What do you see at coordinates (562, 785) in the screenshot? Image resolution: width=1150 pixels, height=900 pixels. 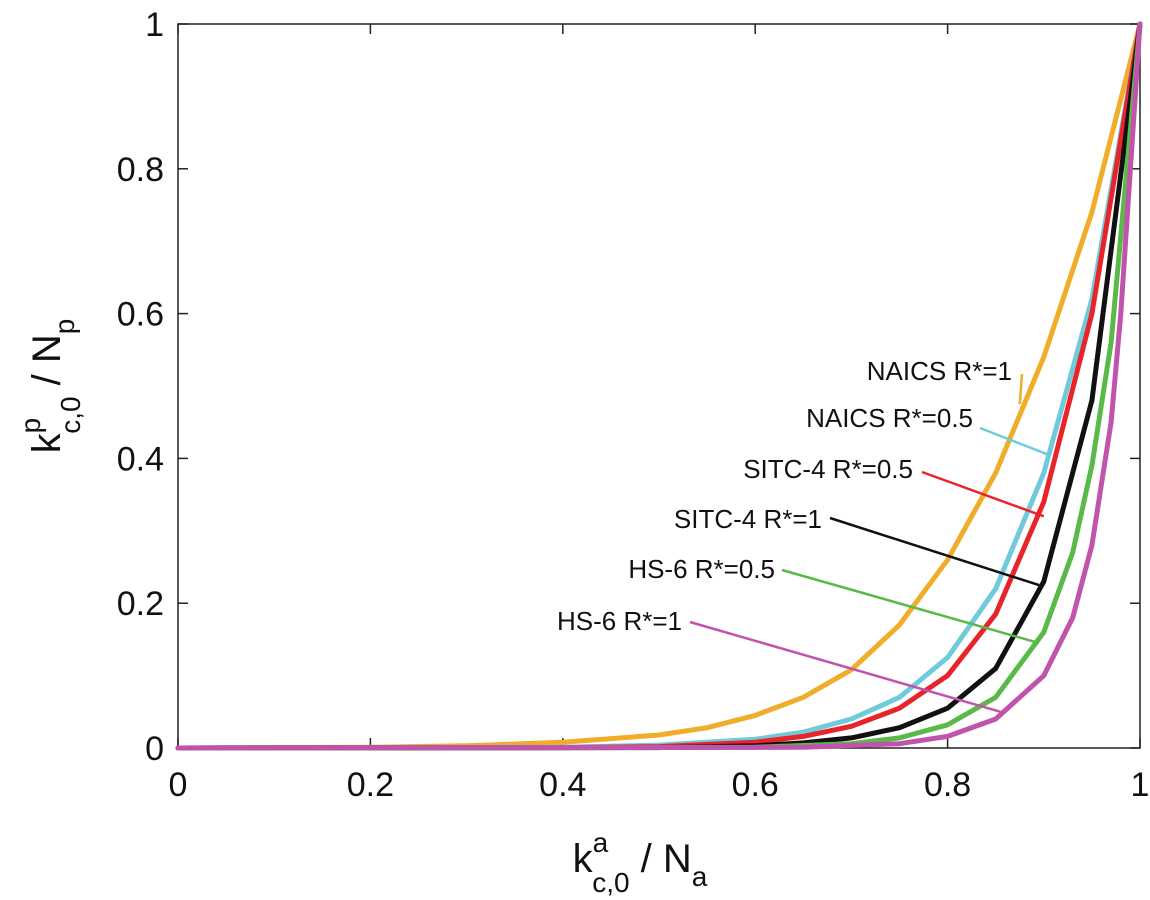 I see `x-tick-label: 0.4` at bounding box center [562, 785].